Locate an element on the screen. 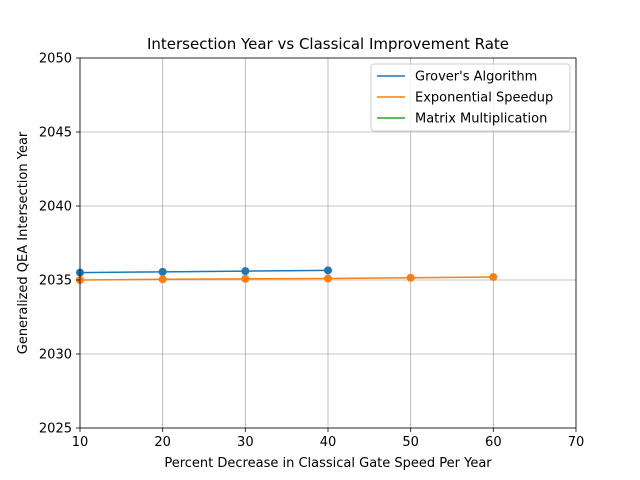 This screenshot has height=480, width=640. series-group is located at coordinates (287, 278).